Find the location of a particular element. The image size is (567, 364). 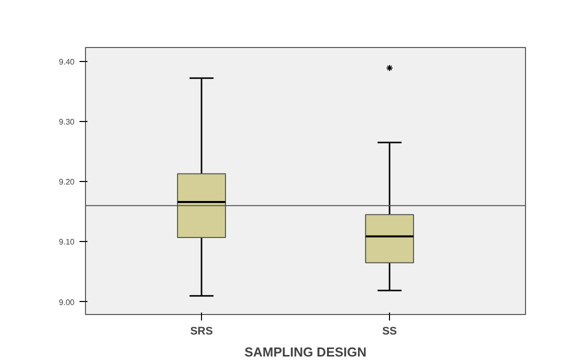

y-tick-label: 9.20 is located at coordinates (67, 182).